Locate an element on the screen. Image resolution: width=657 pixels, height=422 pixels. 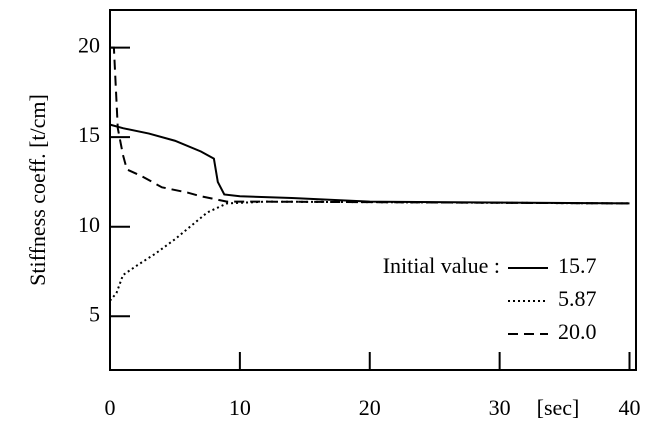
x-axis-label: [sec] is located at coordinates (558, 407).